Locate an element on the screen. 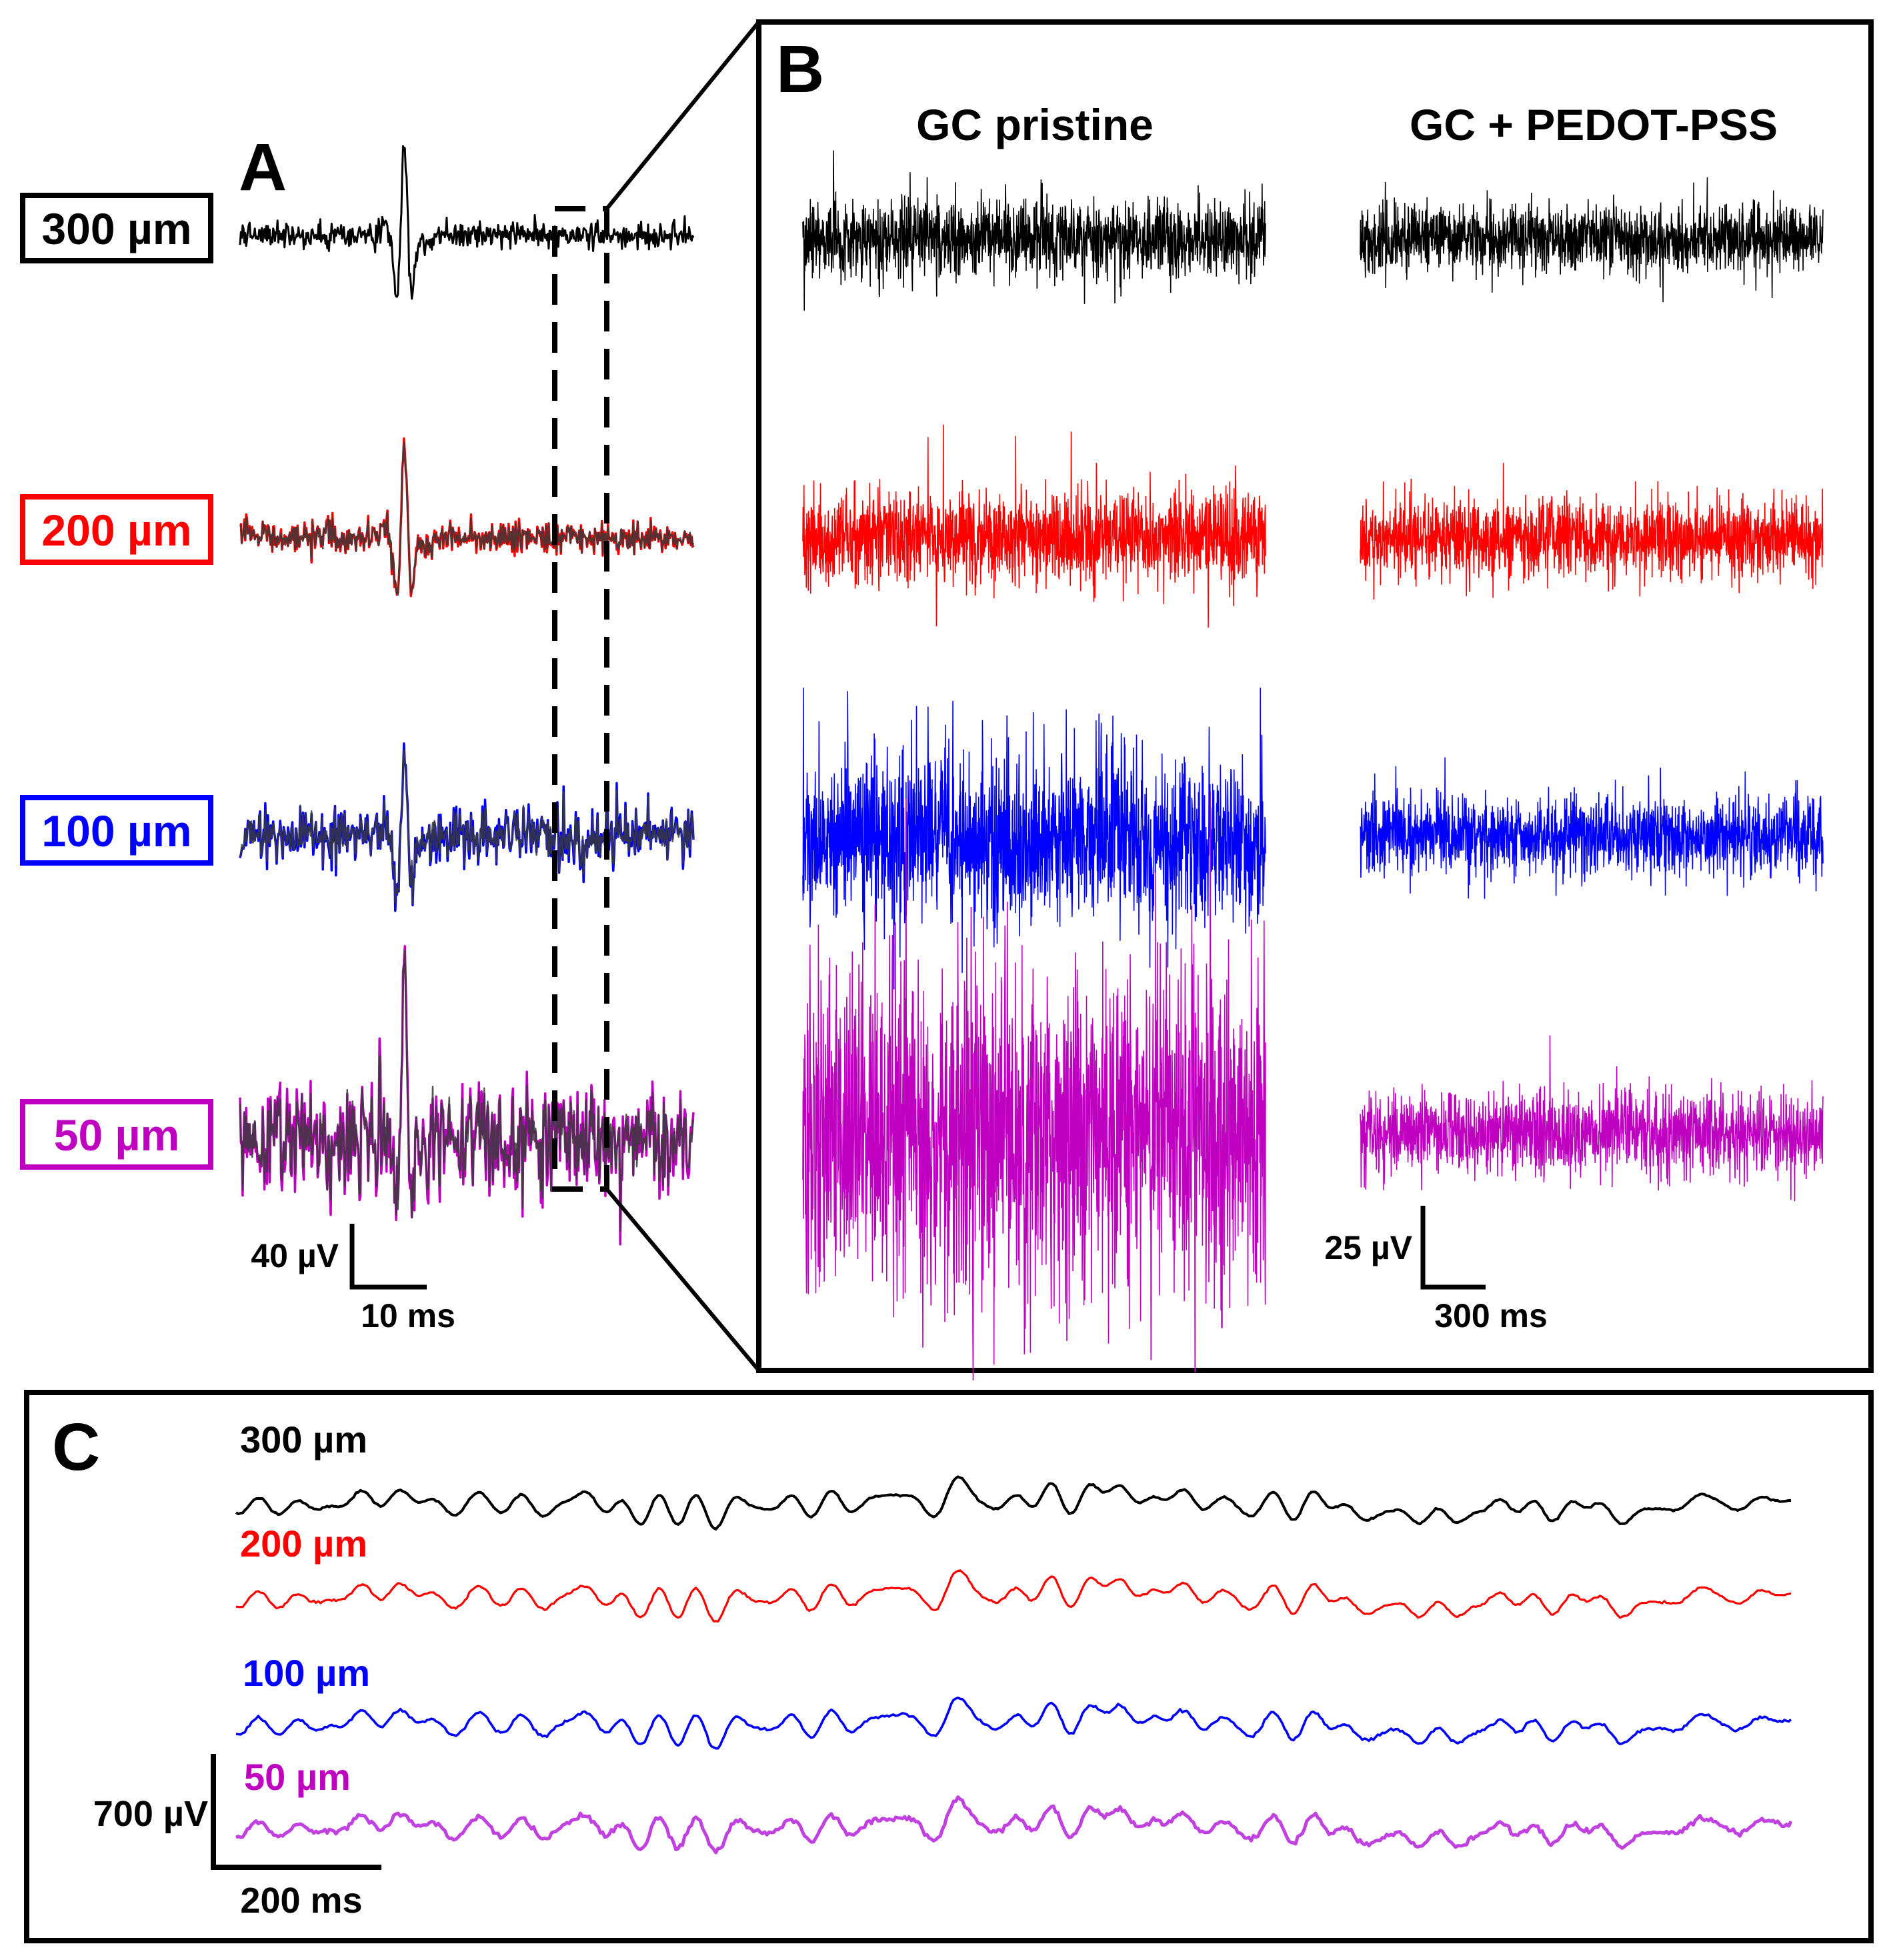  panel-b-trace-200um-pedot is located at coordinates (1592, 531).